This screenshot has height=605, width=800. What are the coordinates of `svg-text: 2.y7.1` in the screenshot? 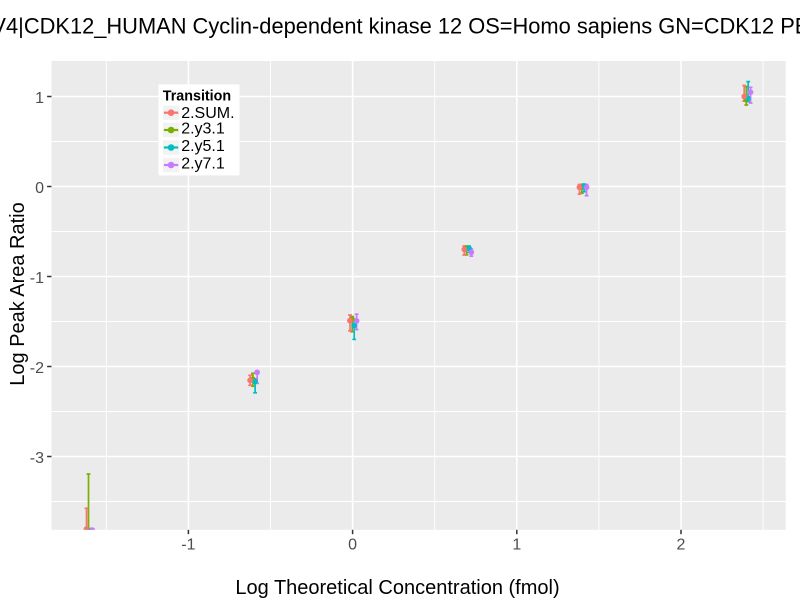 It's located at (203, 163).